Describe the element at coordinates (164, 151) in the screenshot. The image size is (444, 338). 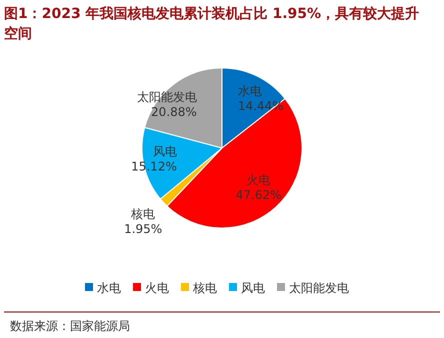
I see `slice-label: 风电` at that location.